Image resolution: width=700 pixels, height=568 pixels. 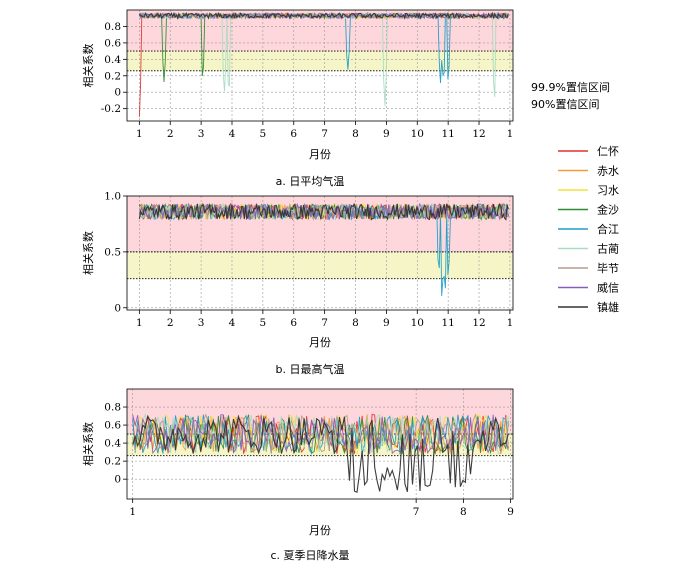 I want to click on legend-label-4: 合江, so click(x=608, y=229).